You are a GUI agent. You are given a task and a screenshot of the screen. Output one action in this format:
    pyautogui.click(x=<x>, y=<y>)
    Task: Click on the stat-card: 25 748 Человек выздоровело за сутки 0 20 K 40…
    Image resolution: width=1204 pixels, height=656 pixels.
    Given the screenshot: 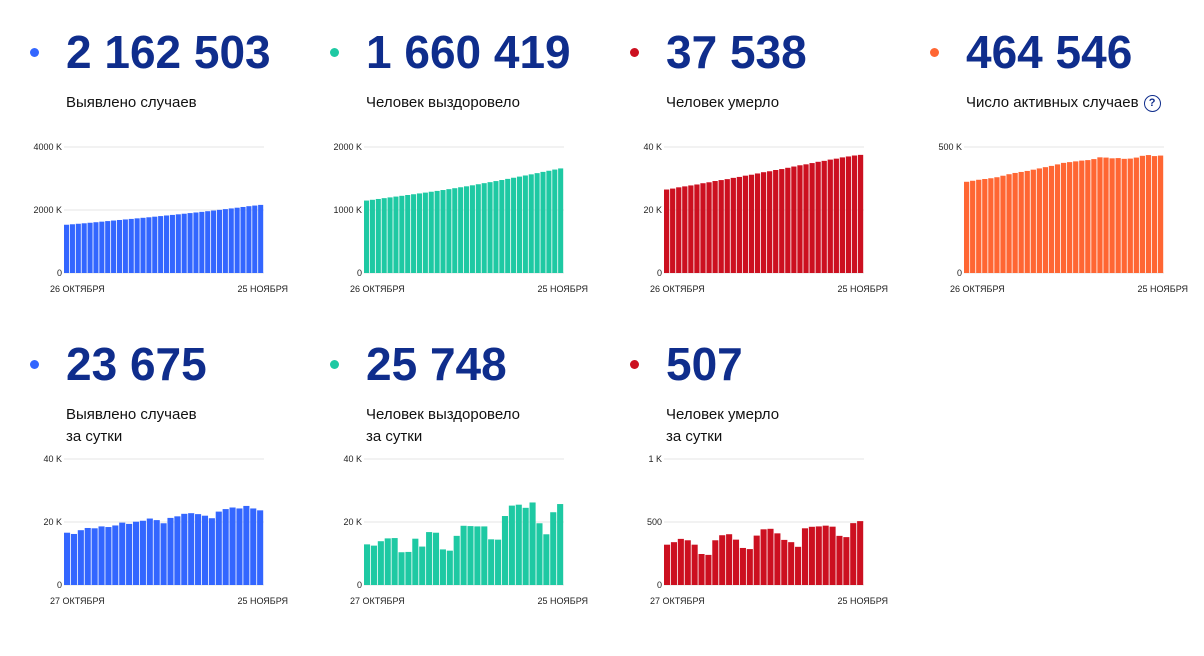 What is the action you would take?
    pyautogui.click(x=465, y=488)
    